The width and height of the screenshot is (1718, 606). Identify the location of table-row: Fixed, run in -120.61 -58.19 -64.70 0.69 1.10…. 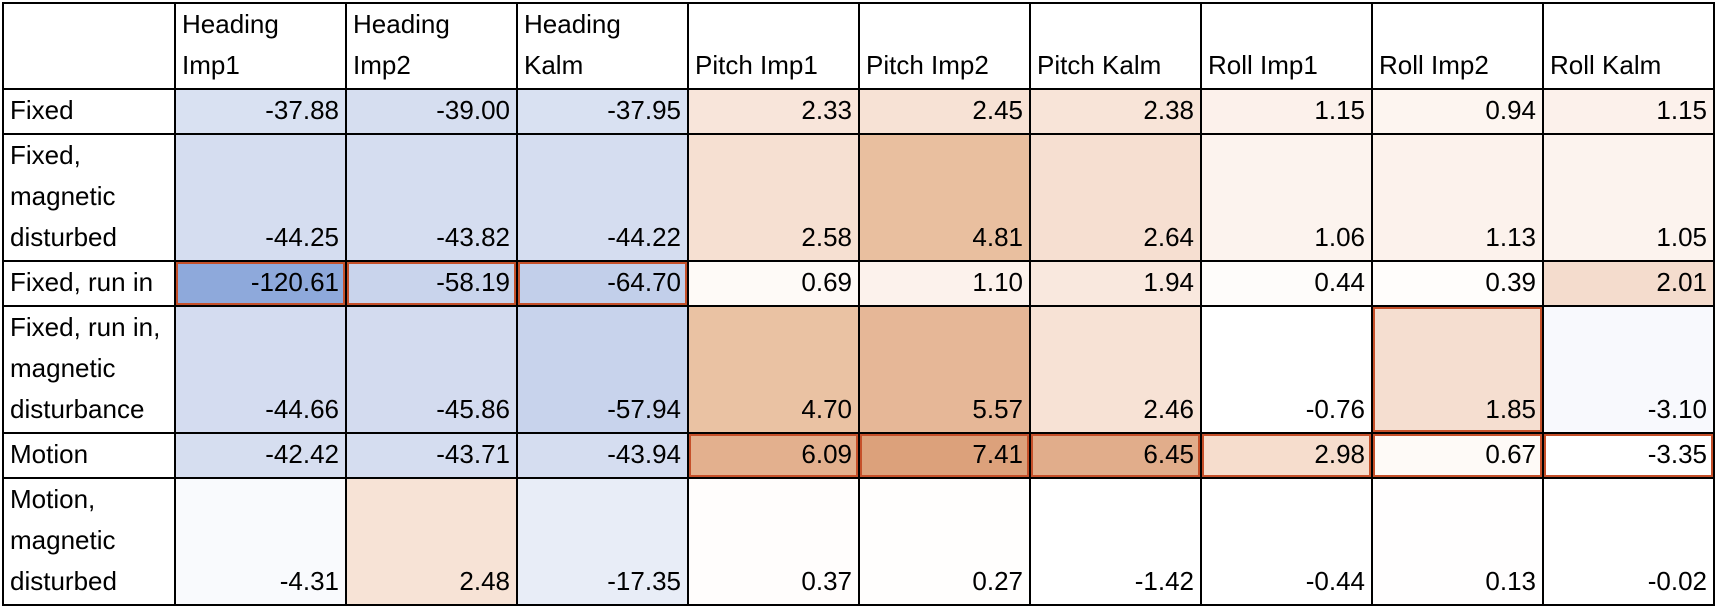
(858, 283).